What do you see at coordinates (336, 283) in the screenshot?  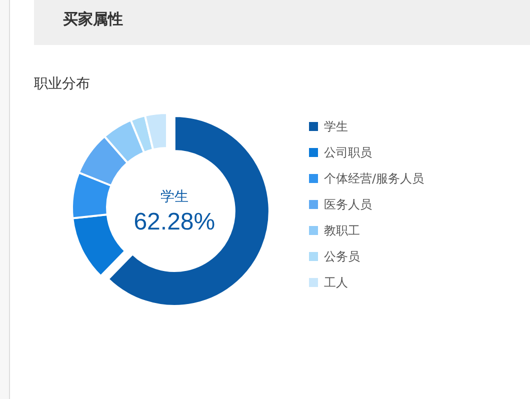 I see `legend-label: 工人` at bounding box center [336, 283].